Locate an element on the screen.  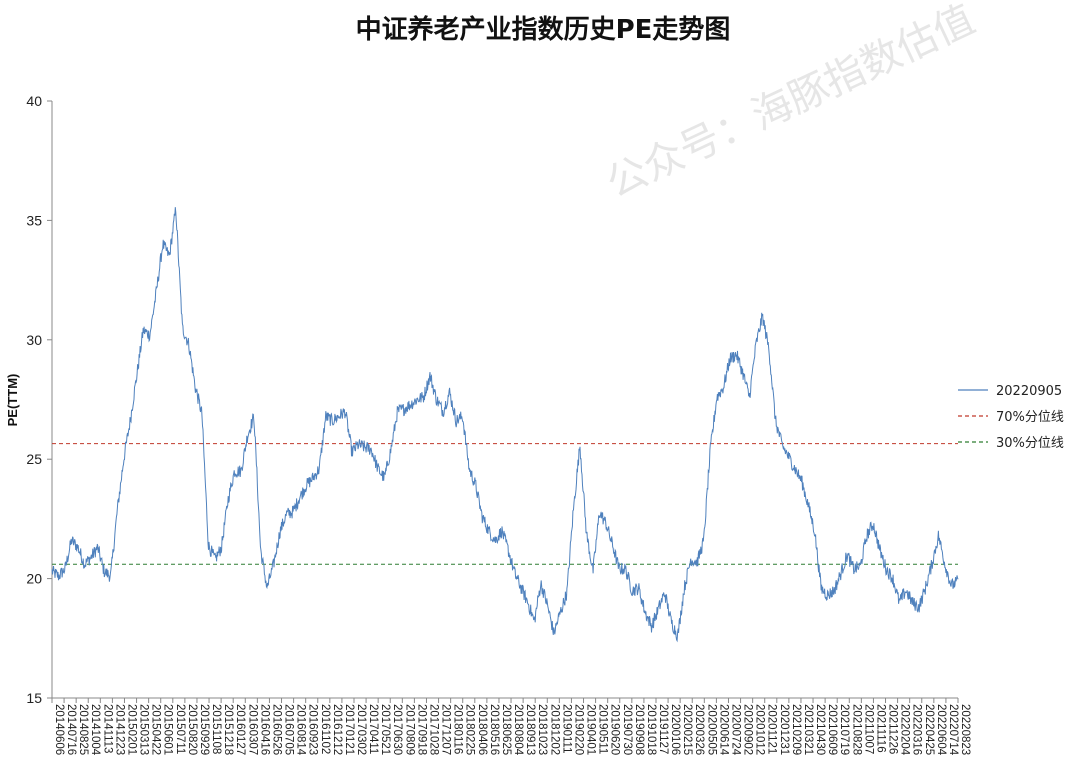
x-tick-label: 20171207 is located at coordinates (446, 729).